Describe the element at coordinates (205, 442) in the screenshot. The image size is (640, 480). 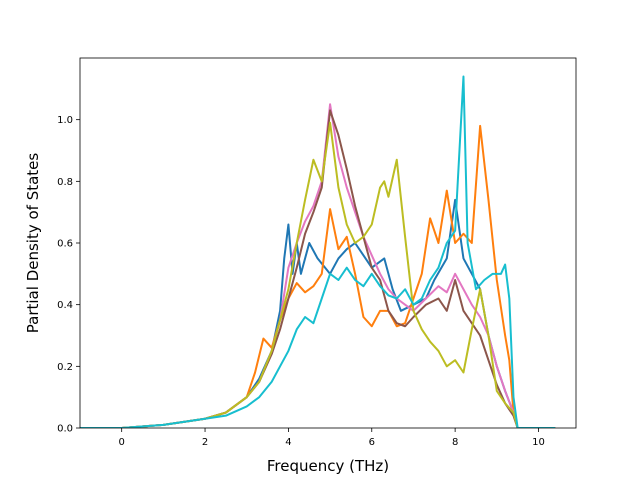
I see `x-tick-label: 2` at that location.